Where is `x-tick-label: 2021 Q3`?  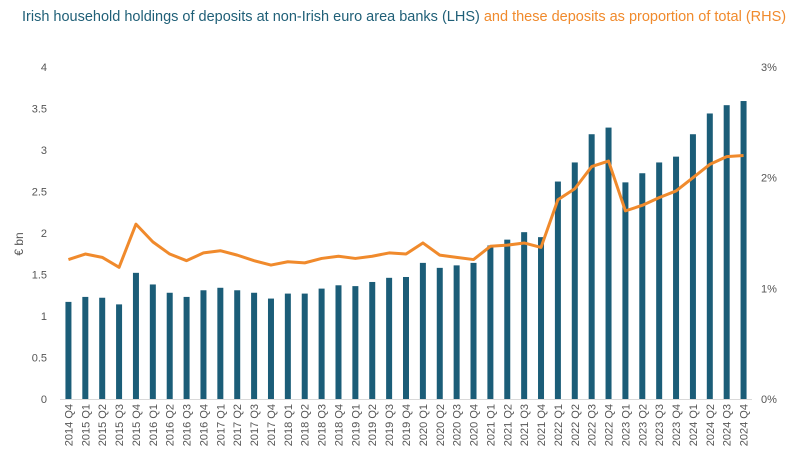 x-tick-label: 2021 Q3 is located at coordinates (525, 425).